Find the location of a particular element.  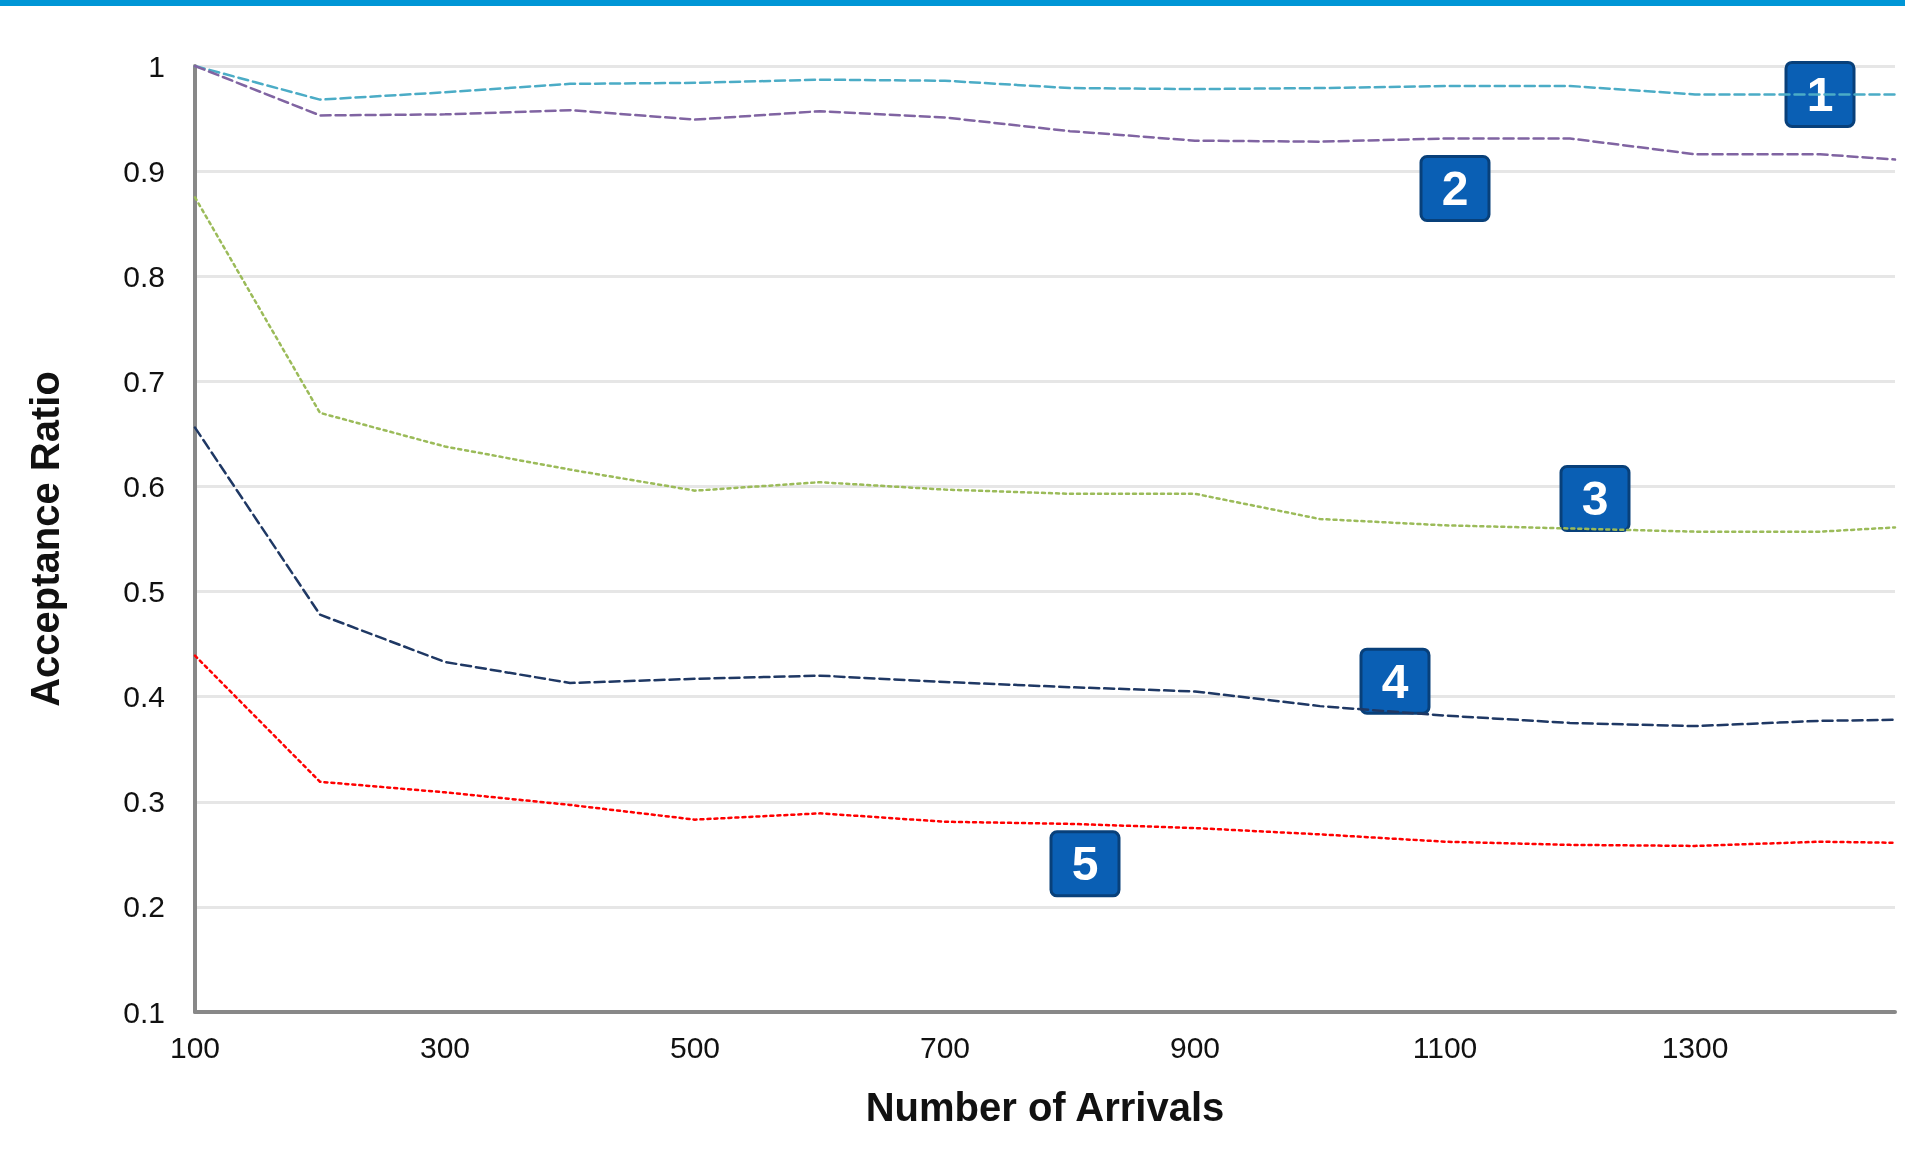

series-label: 5 is located at coordinates (1085, 864).